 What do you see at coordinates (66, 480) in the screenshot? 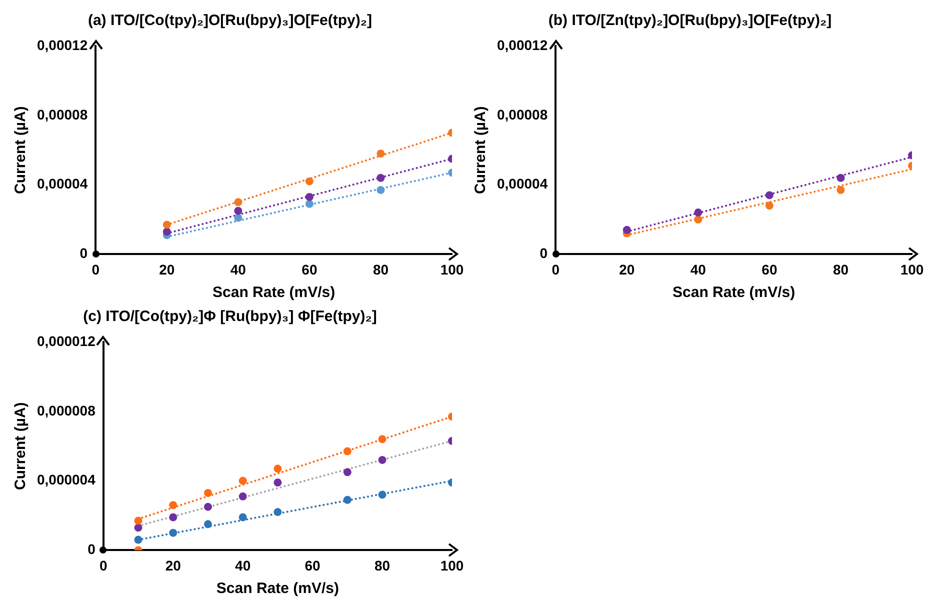
I see `y-tick-label: 0,000004` at bounding box center [66, 480].